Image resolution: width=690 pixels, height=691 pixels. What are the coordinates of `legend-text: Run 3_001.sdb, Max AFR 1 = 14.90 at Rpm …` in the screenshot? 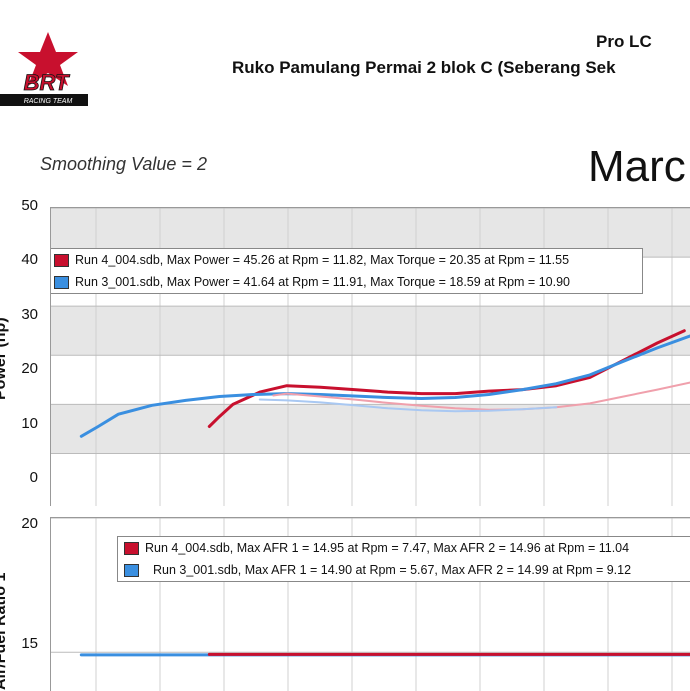 It's located at (392, 570).